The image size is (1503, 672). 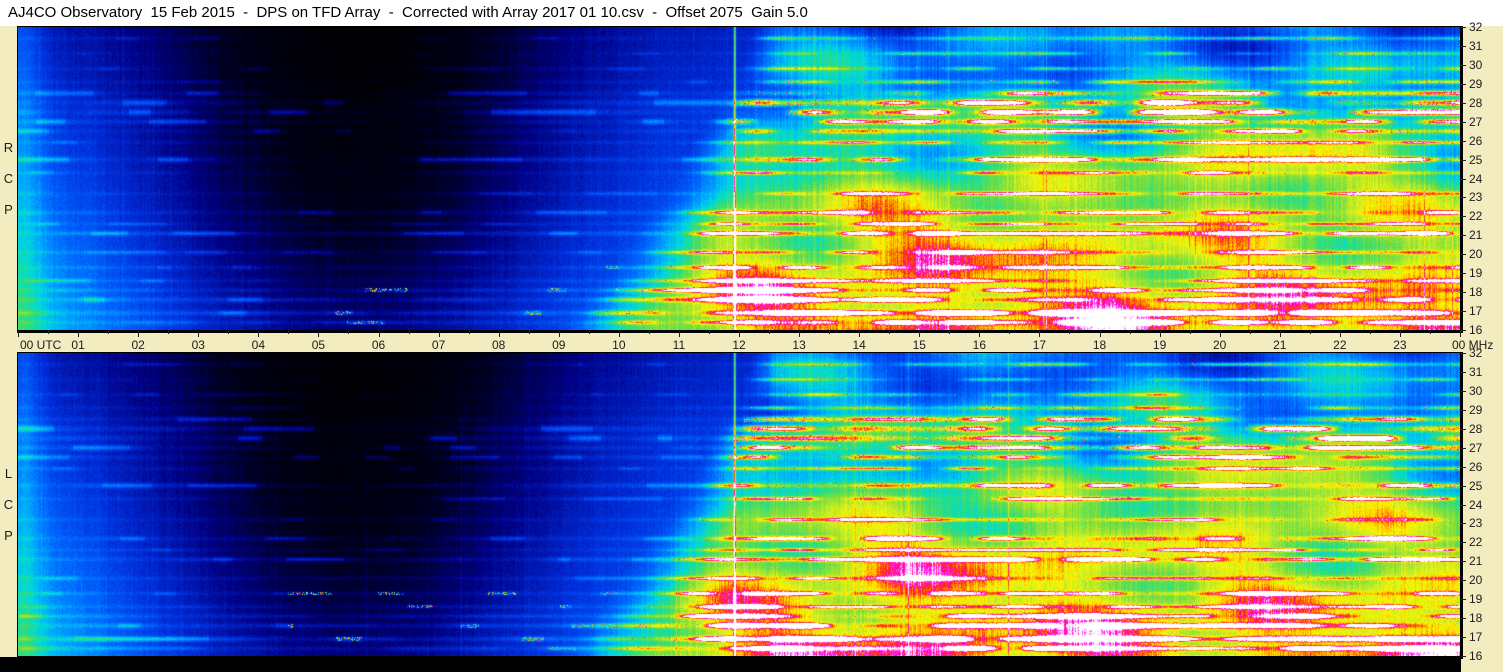 I want to click on freq-tick-label: 31, so click(x=1476, y=45).